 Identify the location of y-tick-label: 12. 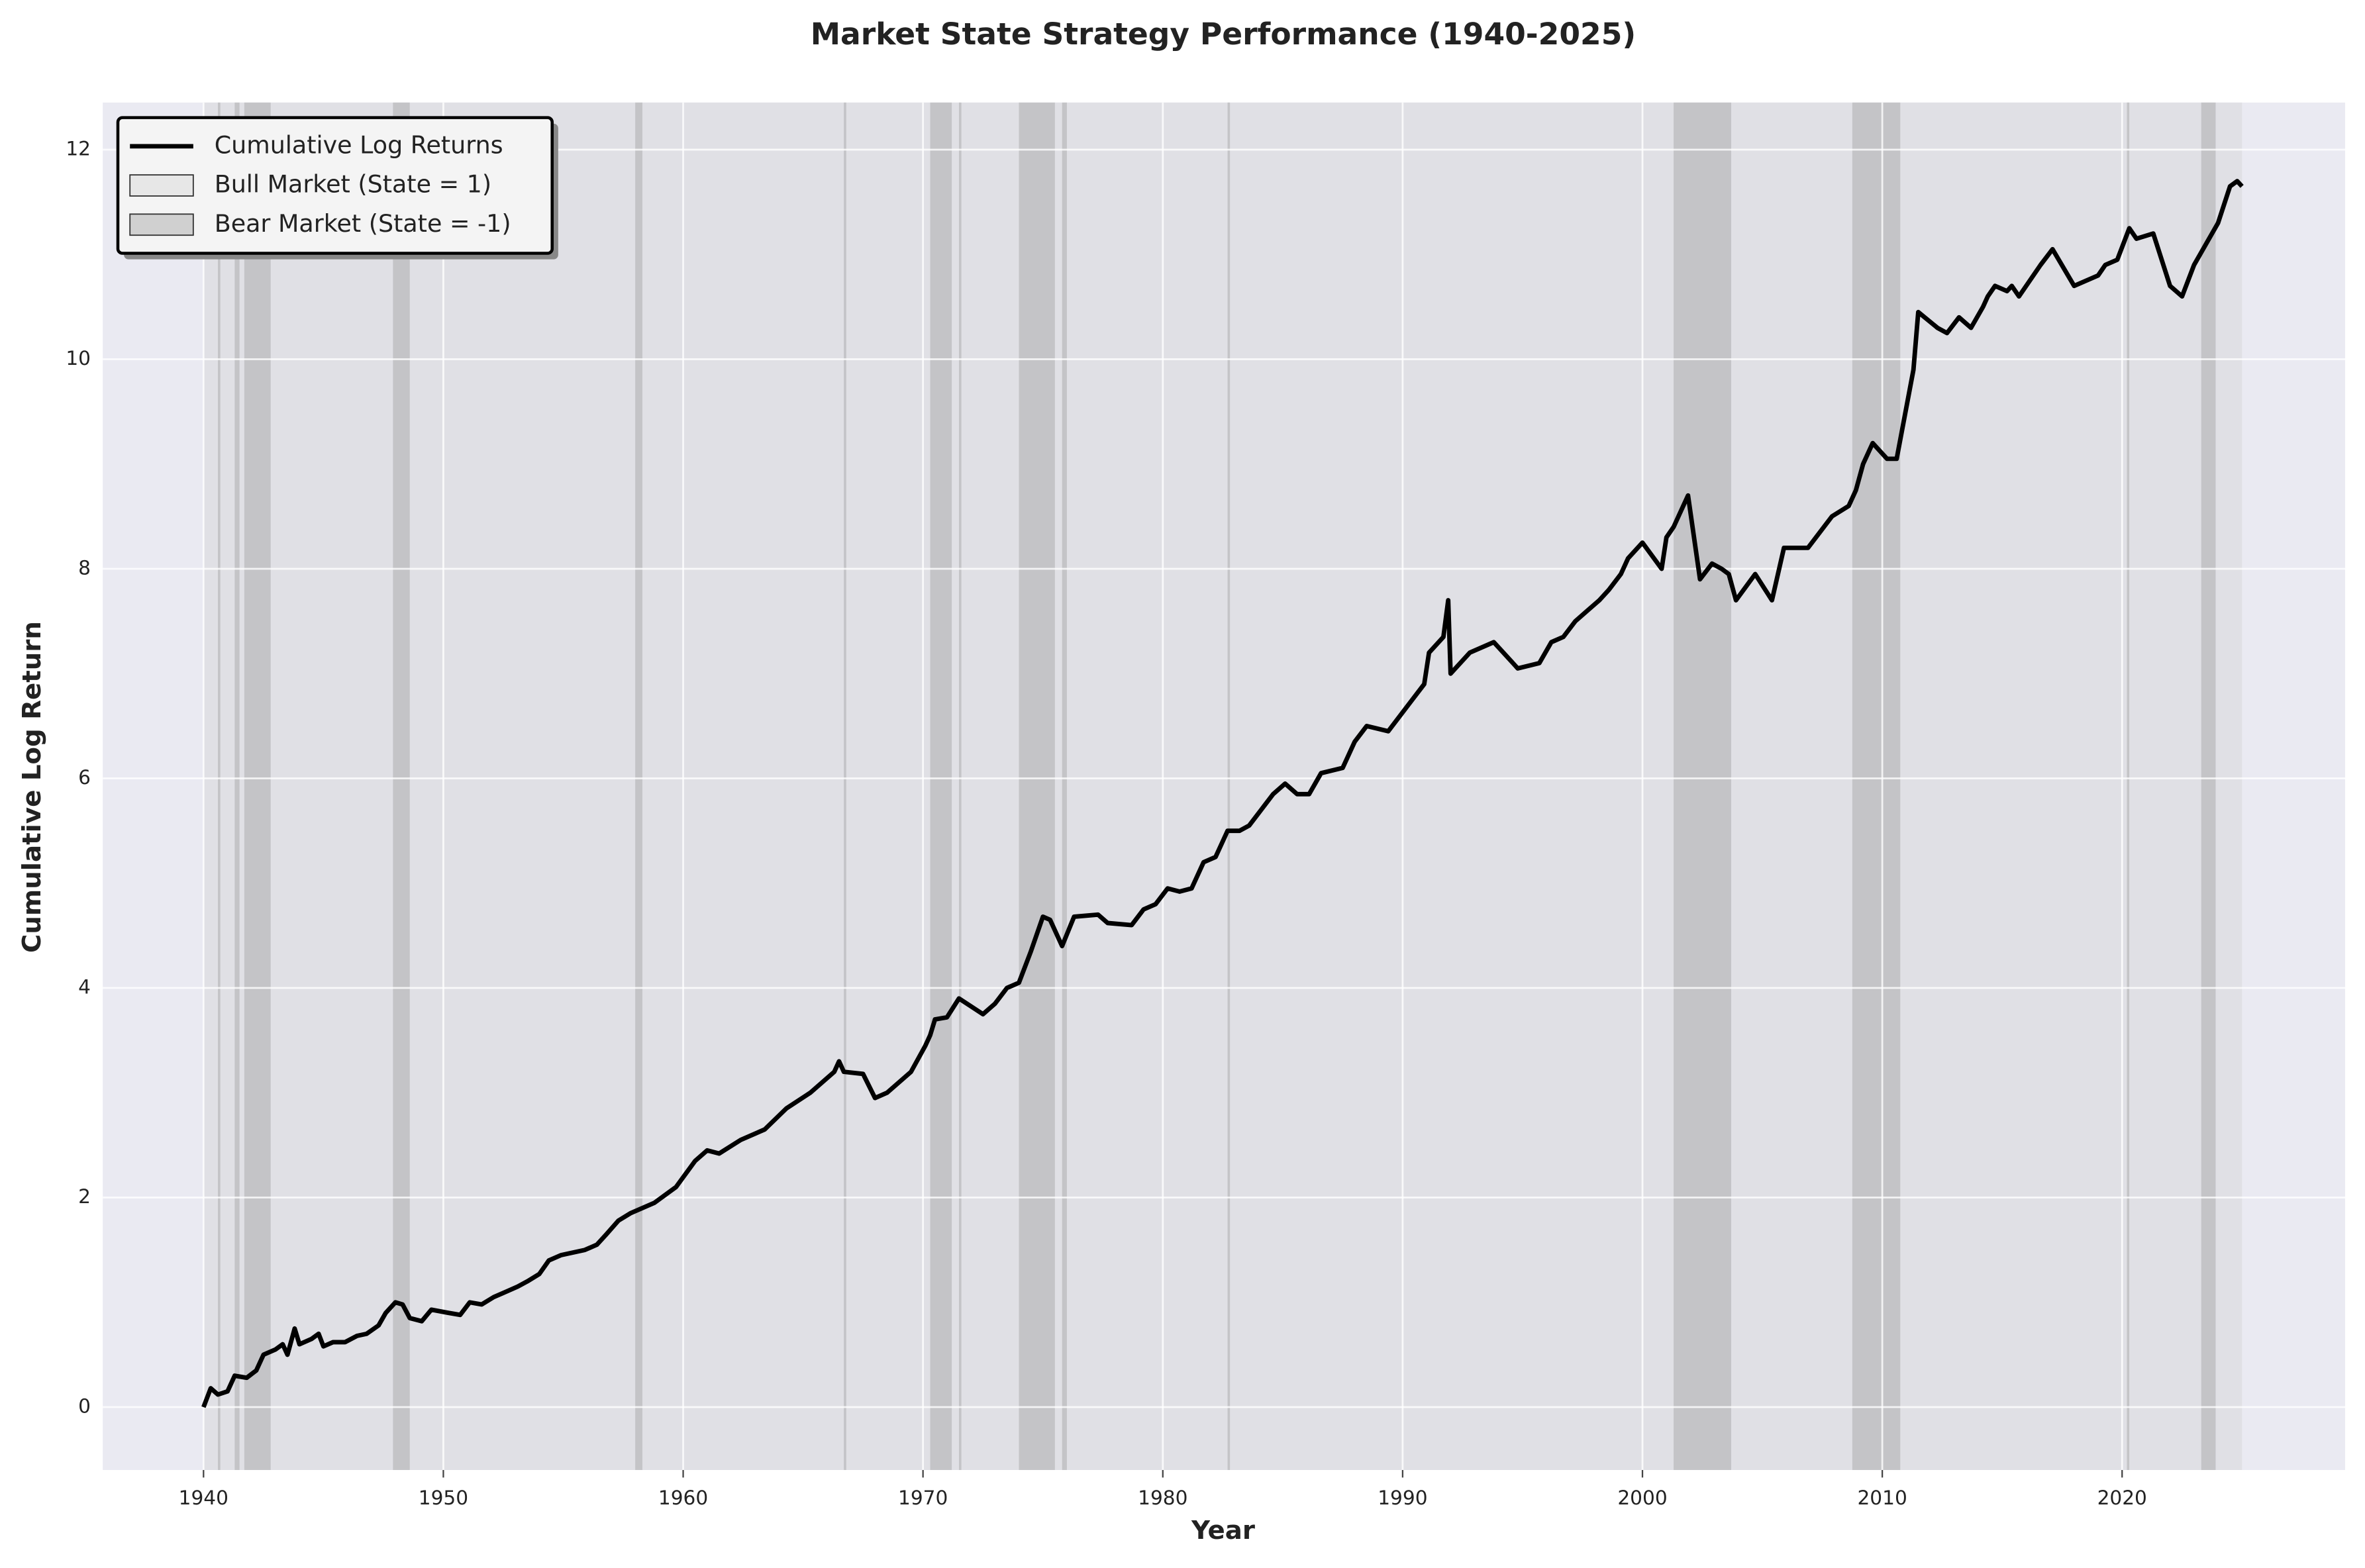
(78, 149).